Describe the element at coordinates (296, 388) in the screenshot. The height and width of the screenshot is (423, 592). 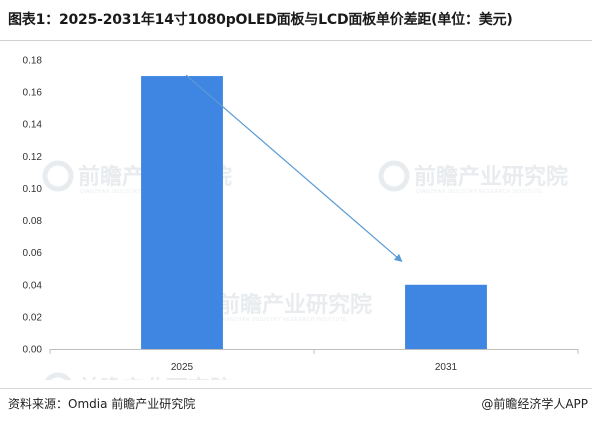
I see `footer-divider` at that location.